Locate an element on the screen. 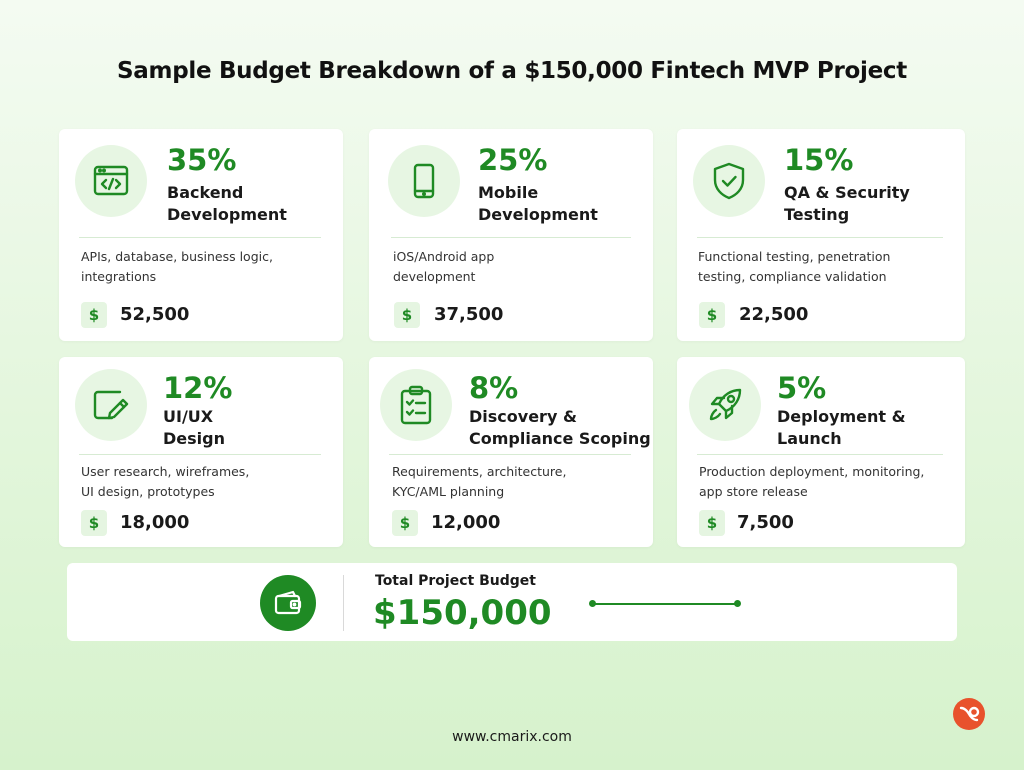  card-label: Deployment & Launch is located at coordinates (841, 427).